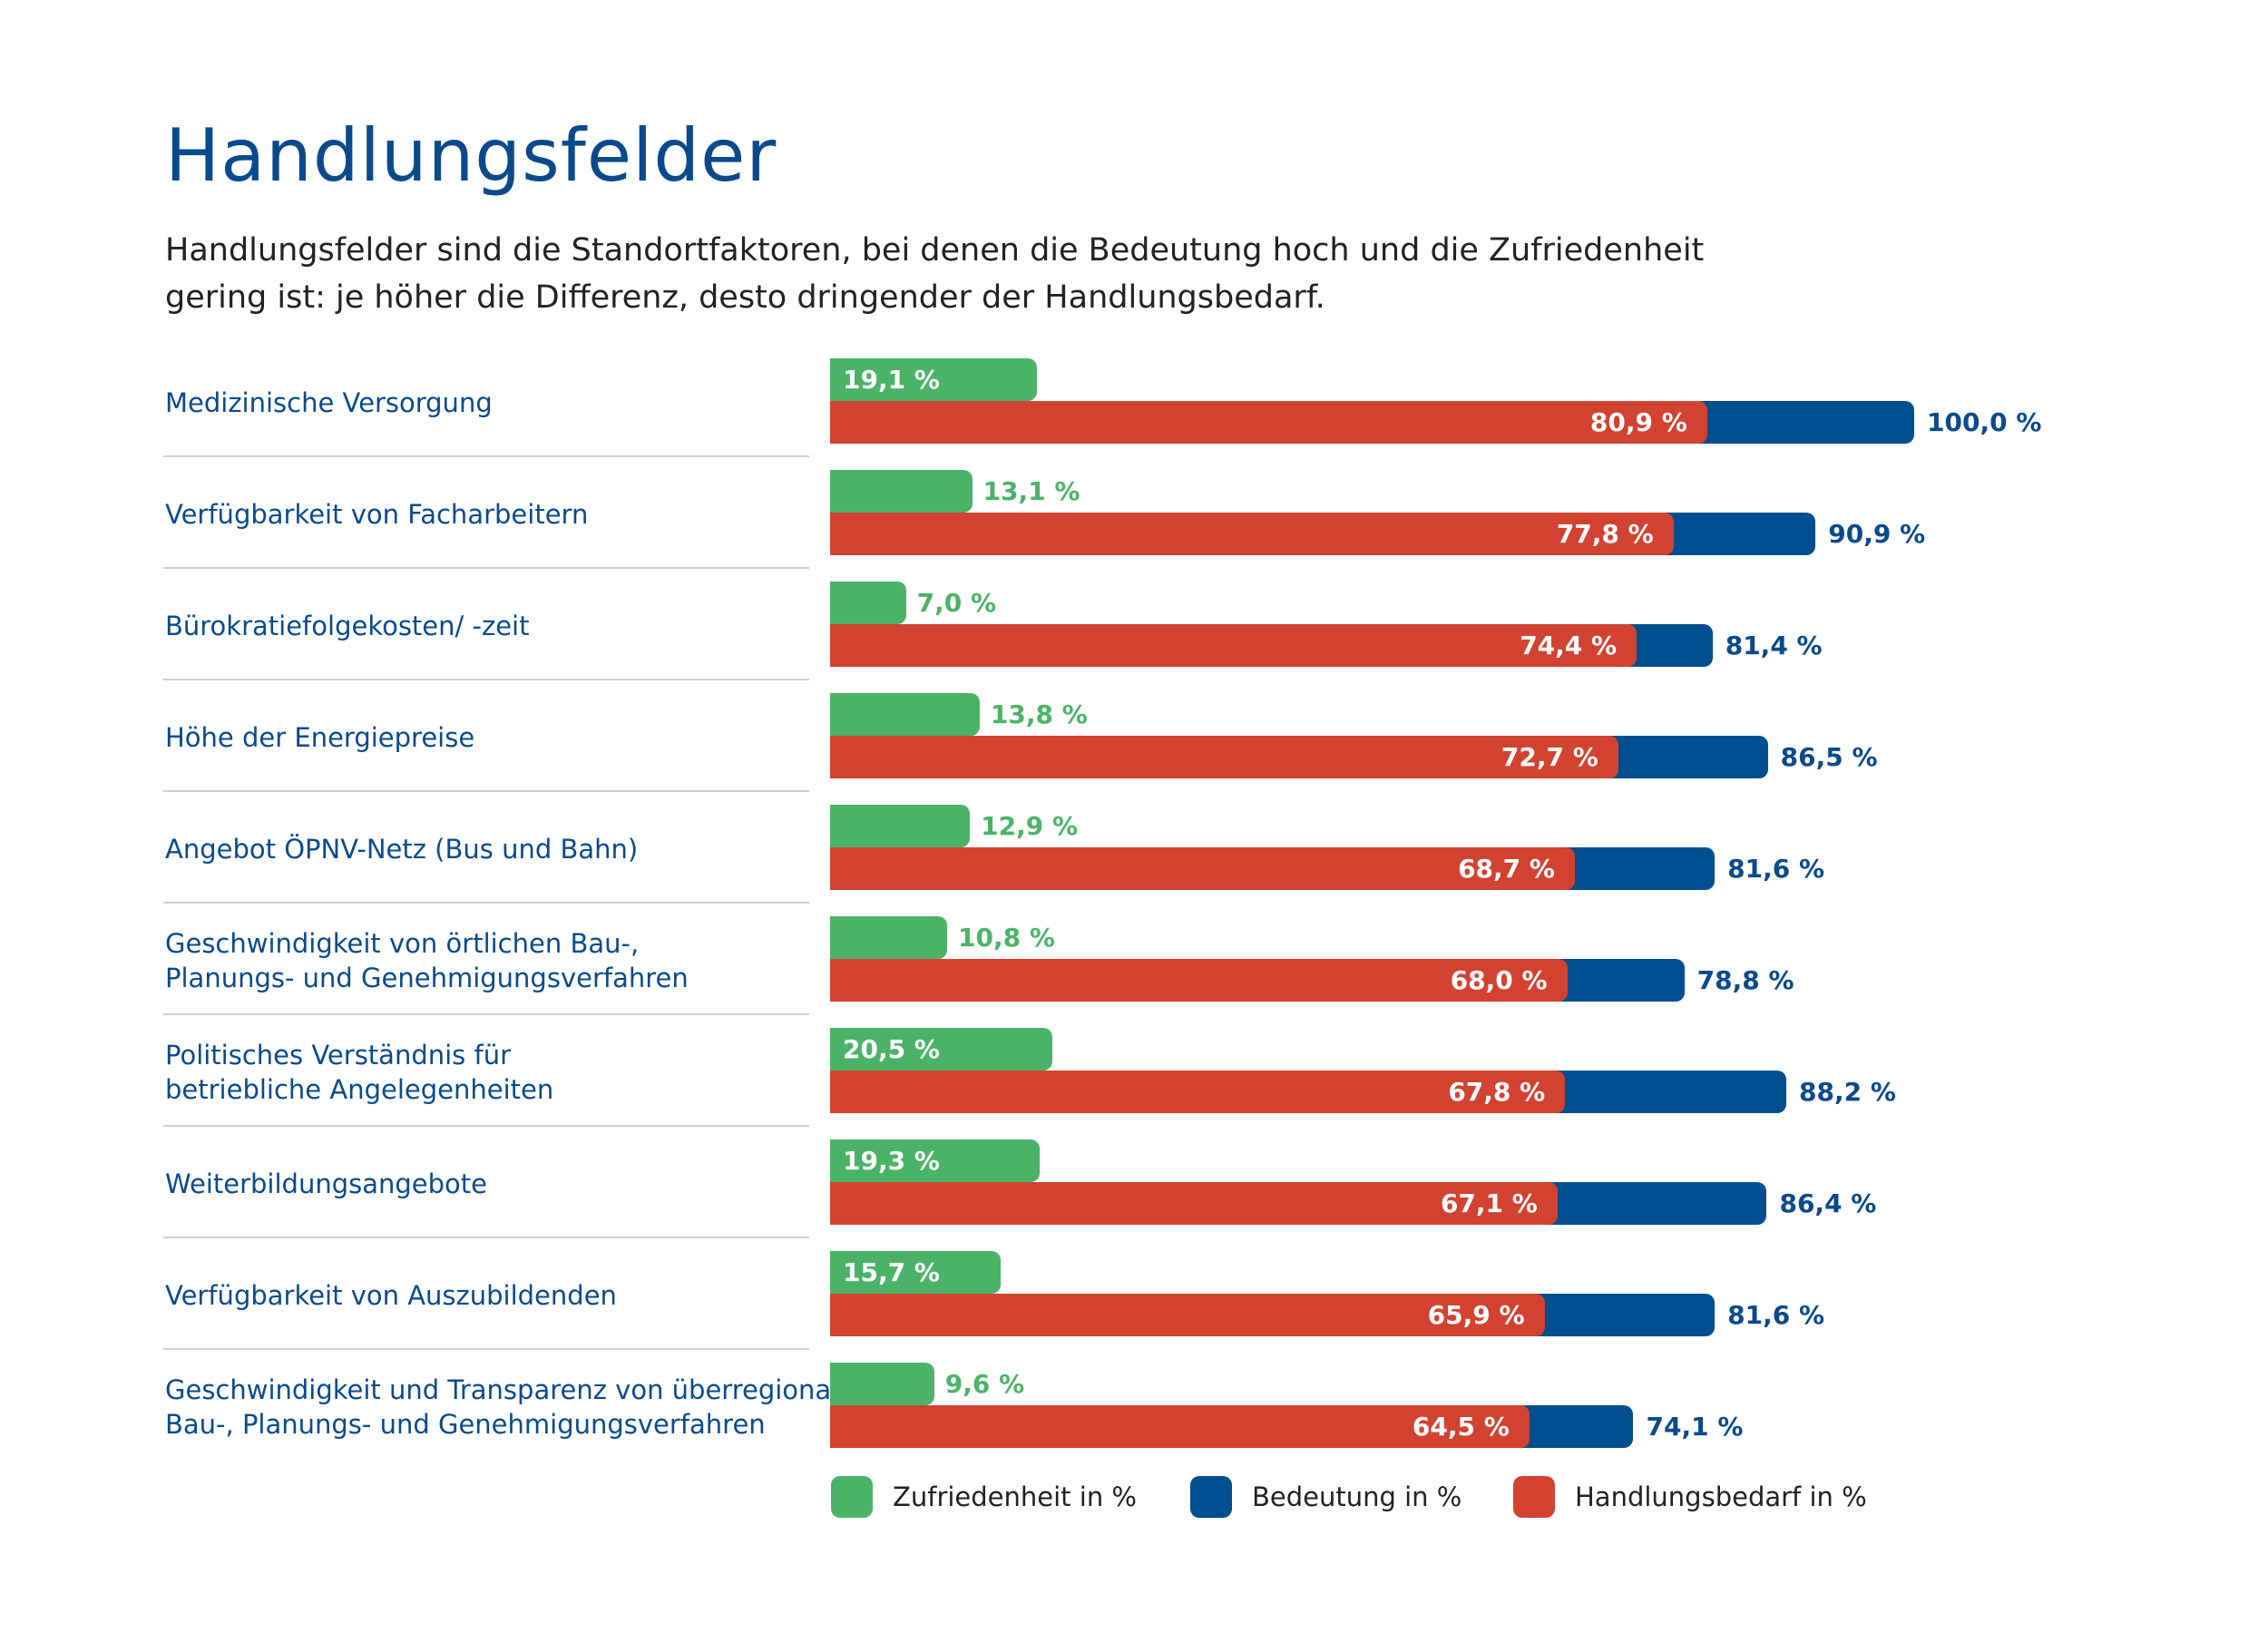  What do you see at coordinates (1031, 491) in the screenshot?
I see `value-label-zufriedenheit: 13,1 %` at bounding box center [1031, 491].